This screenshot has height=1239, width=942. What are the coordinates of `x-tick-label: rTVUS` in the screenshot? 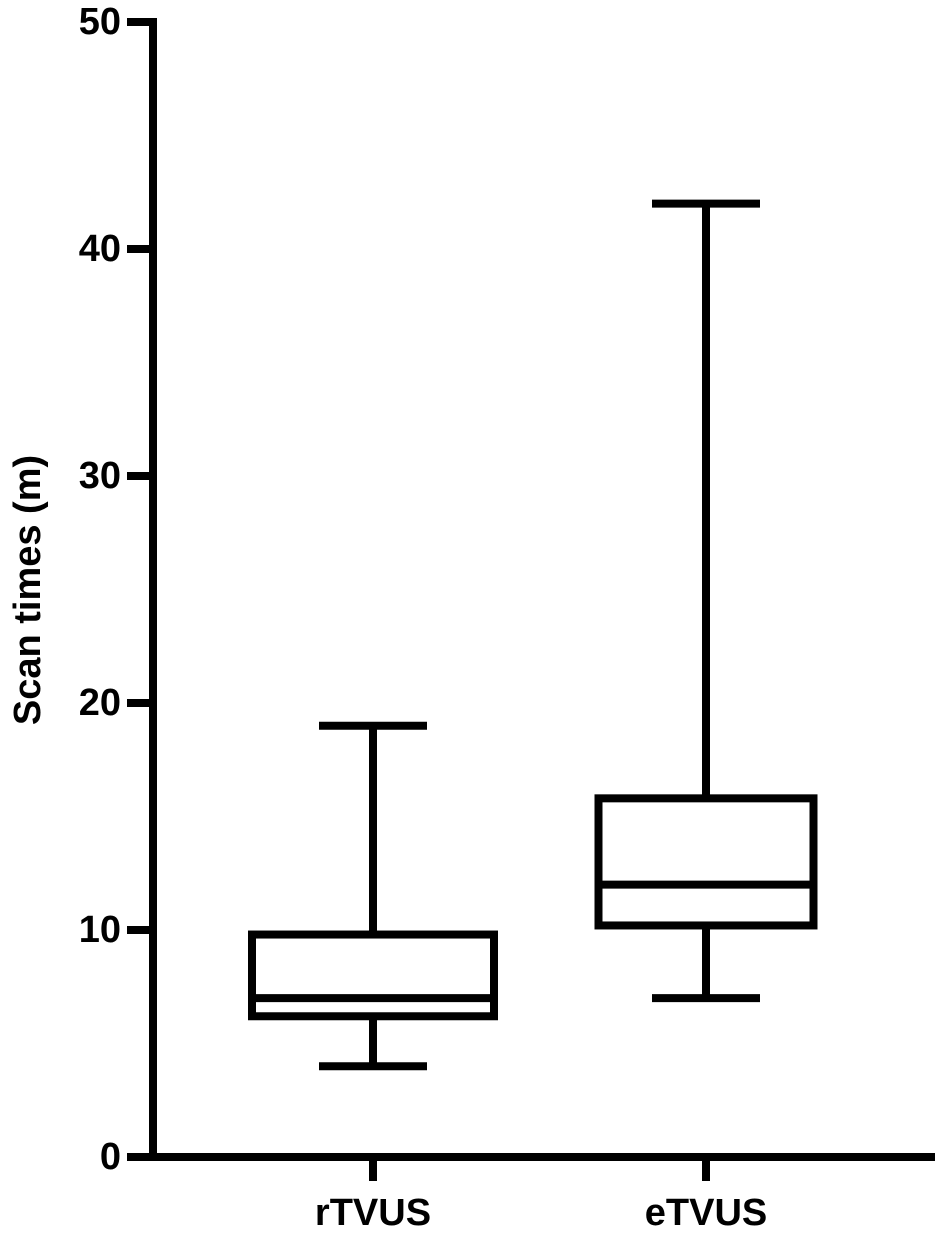 It's located at (373, 1213).